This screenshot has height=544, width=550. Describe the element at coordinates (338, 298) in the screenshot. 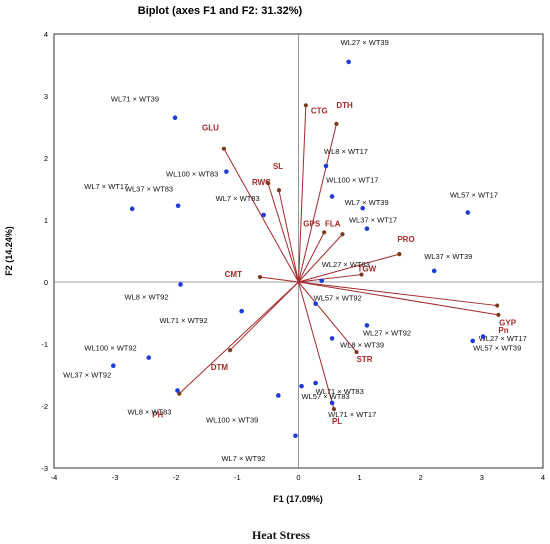

I see `observation-label: WL57 × WT92` at that location.